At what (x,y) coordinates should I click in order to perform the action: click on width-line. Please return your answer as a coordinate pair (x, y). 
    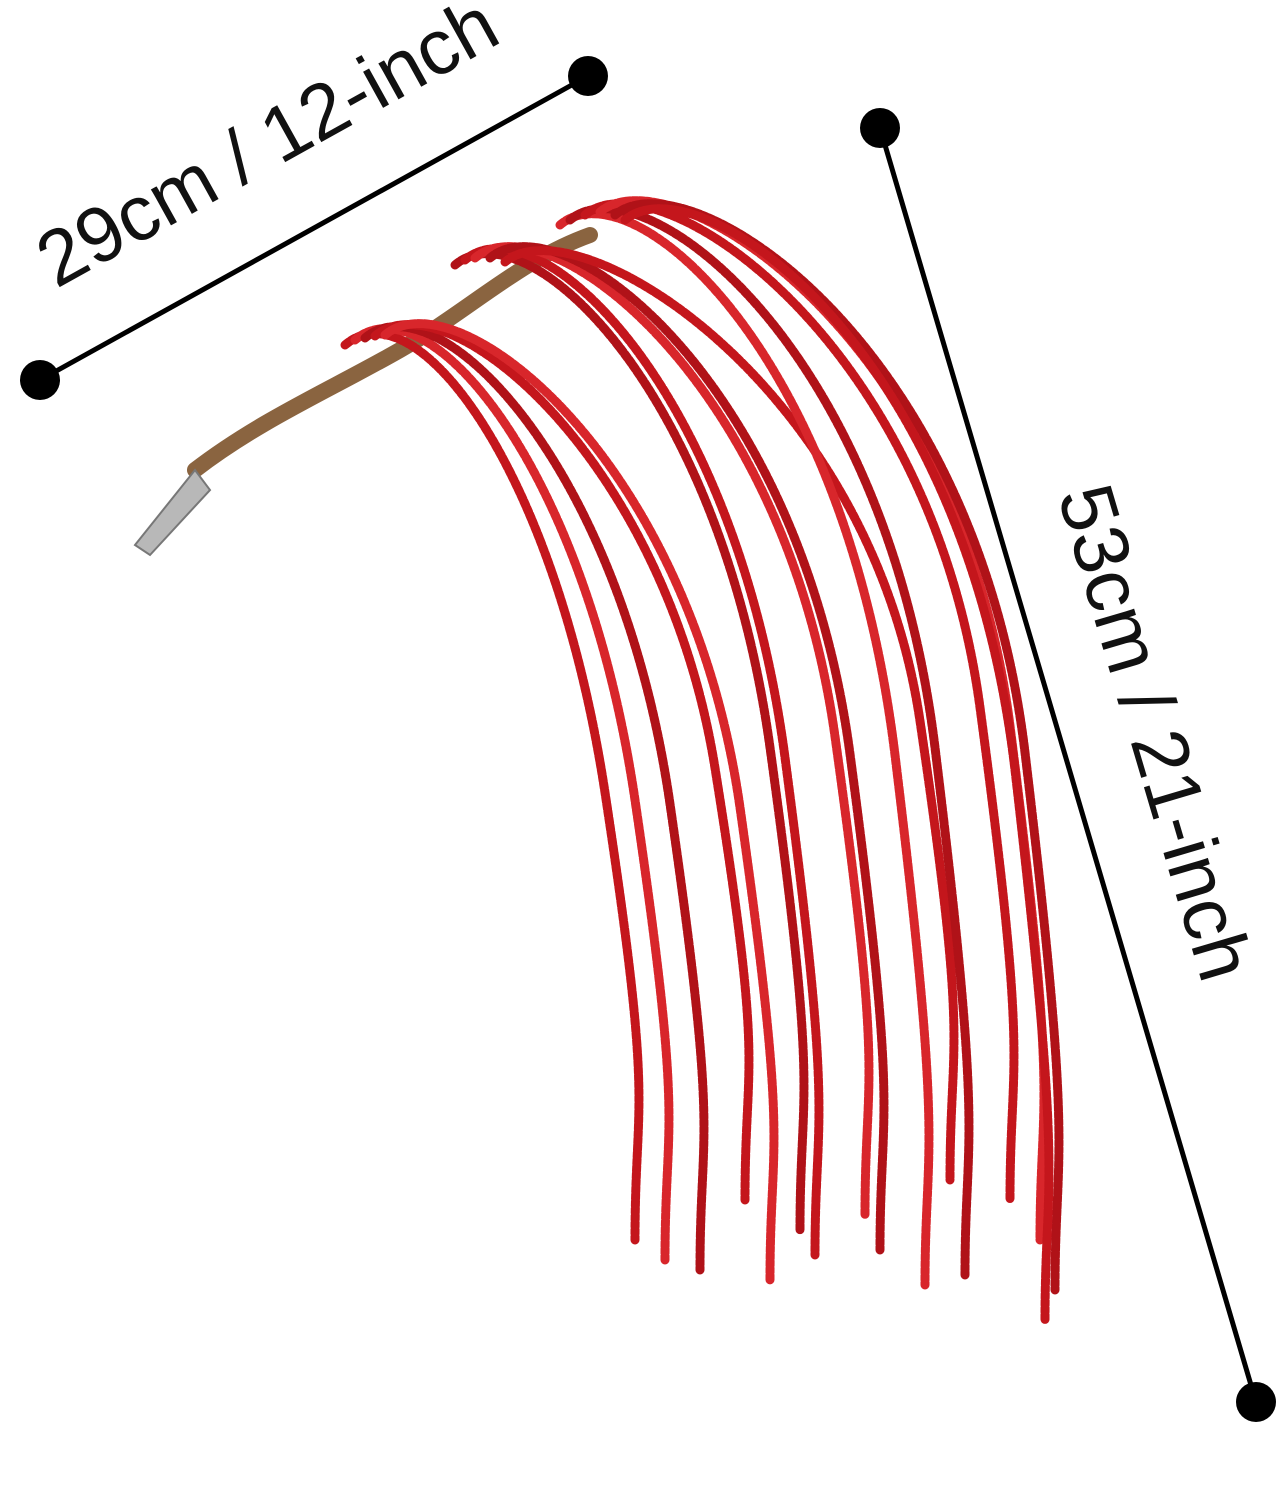
    Looking at the image, I should click on (314, 228).